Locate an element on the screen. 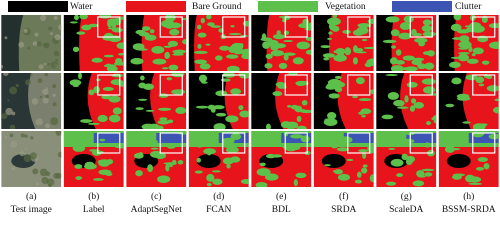 This screenshot has height=240, width=500. caption-letter: (d) is located at coordinates (218, 196).